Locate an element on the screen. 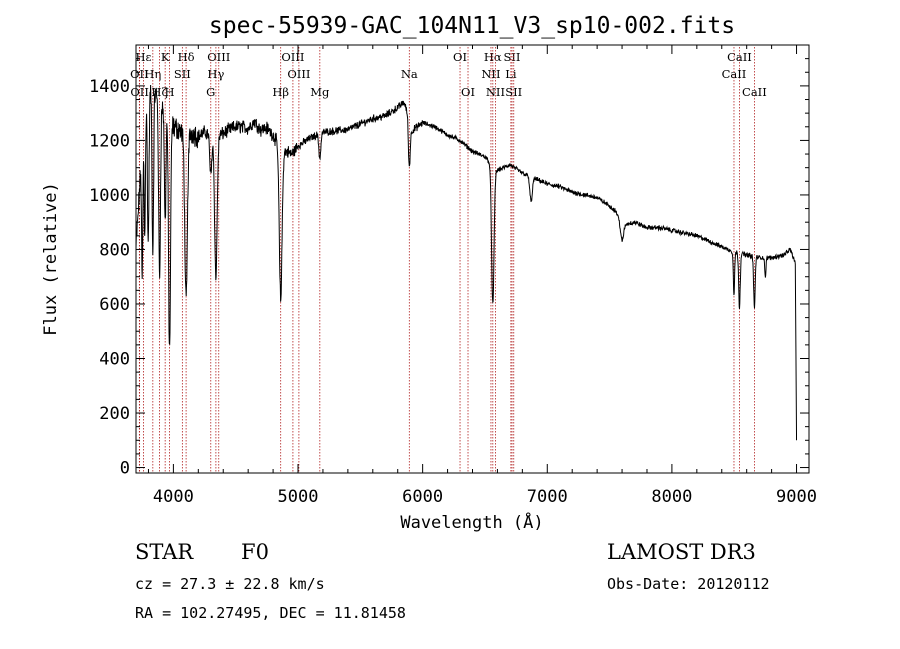  y-axis-label: Flux (relative) is located at coordinates (51, 259).